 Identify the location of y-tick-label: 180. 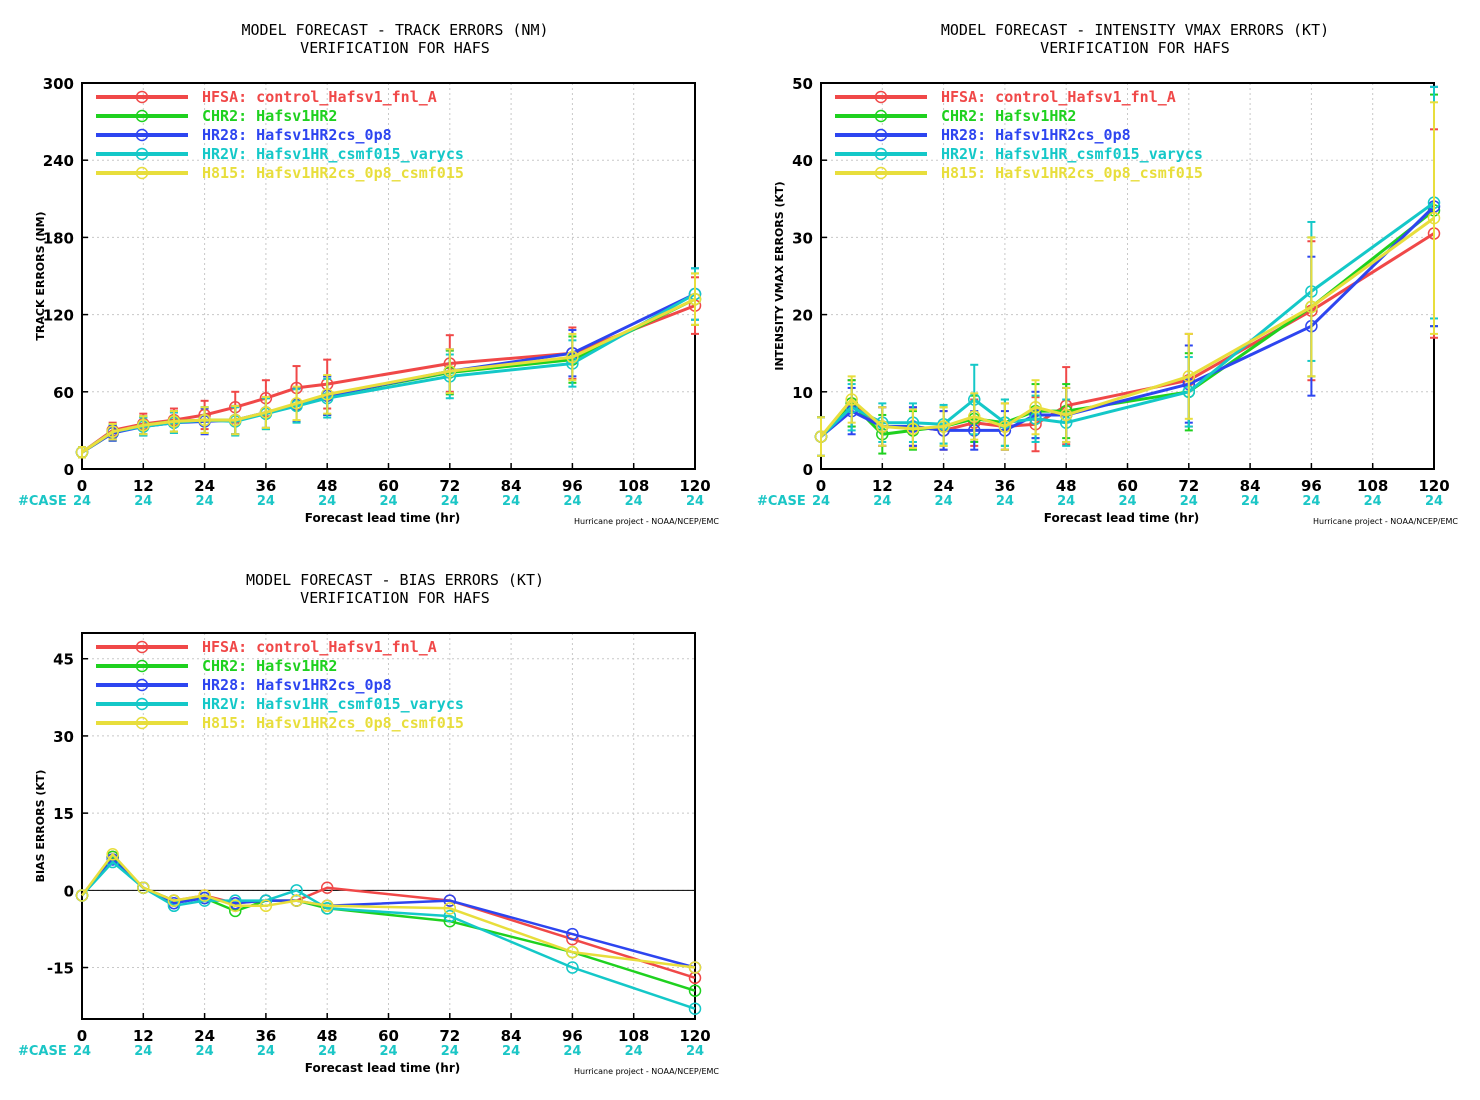
(58, 238).